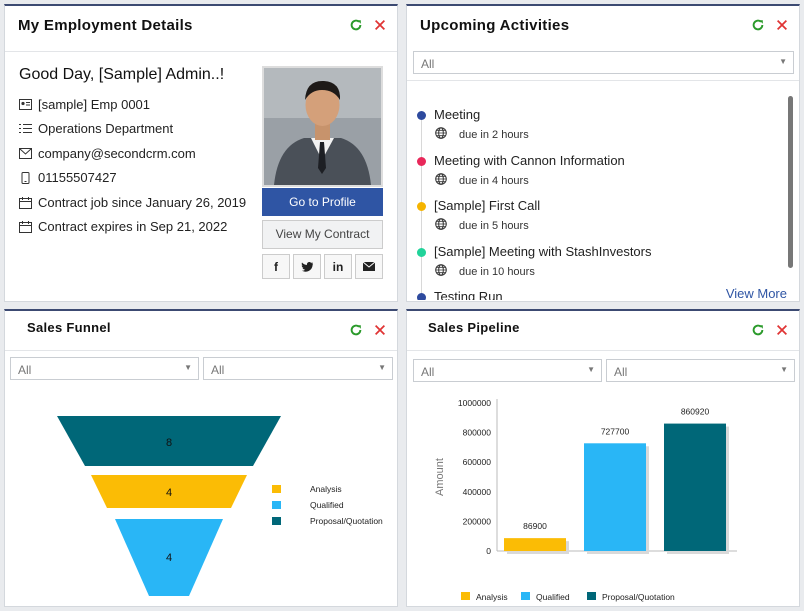 The height and width of the screenshot is (611, 804). What do you see at coordinates (790, 182) in the screenshot?
I see `scrollbar` at bounding box center [790, 182].